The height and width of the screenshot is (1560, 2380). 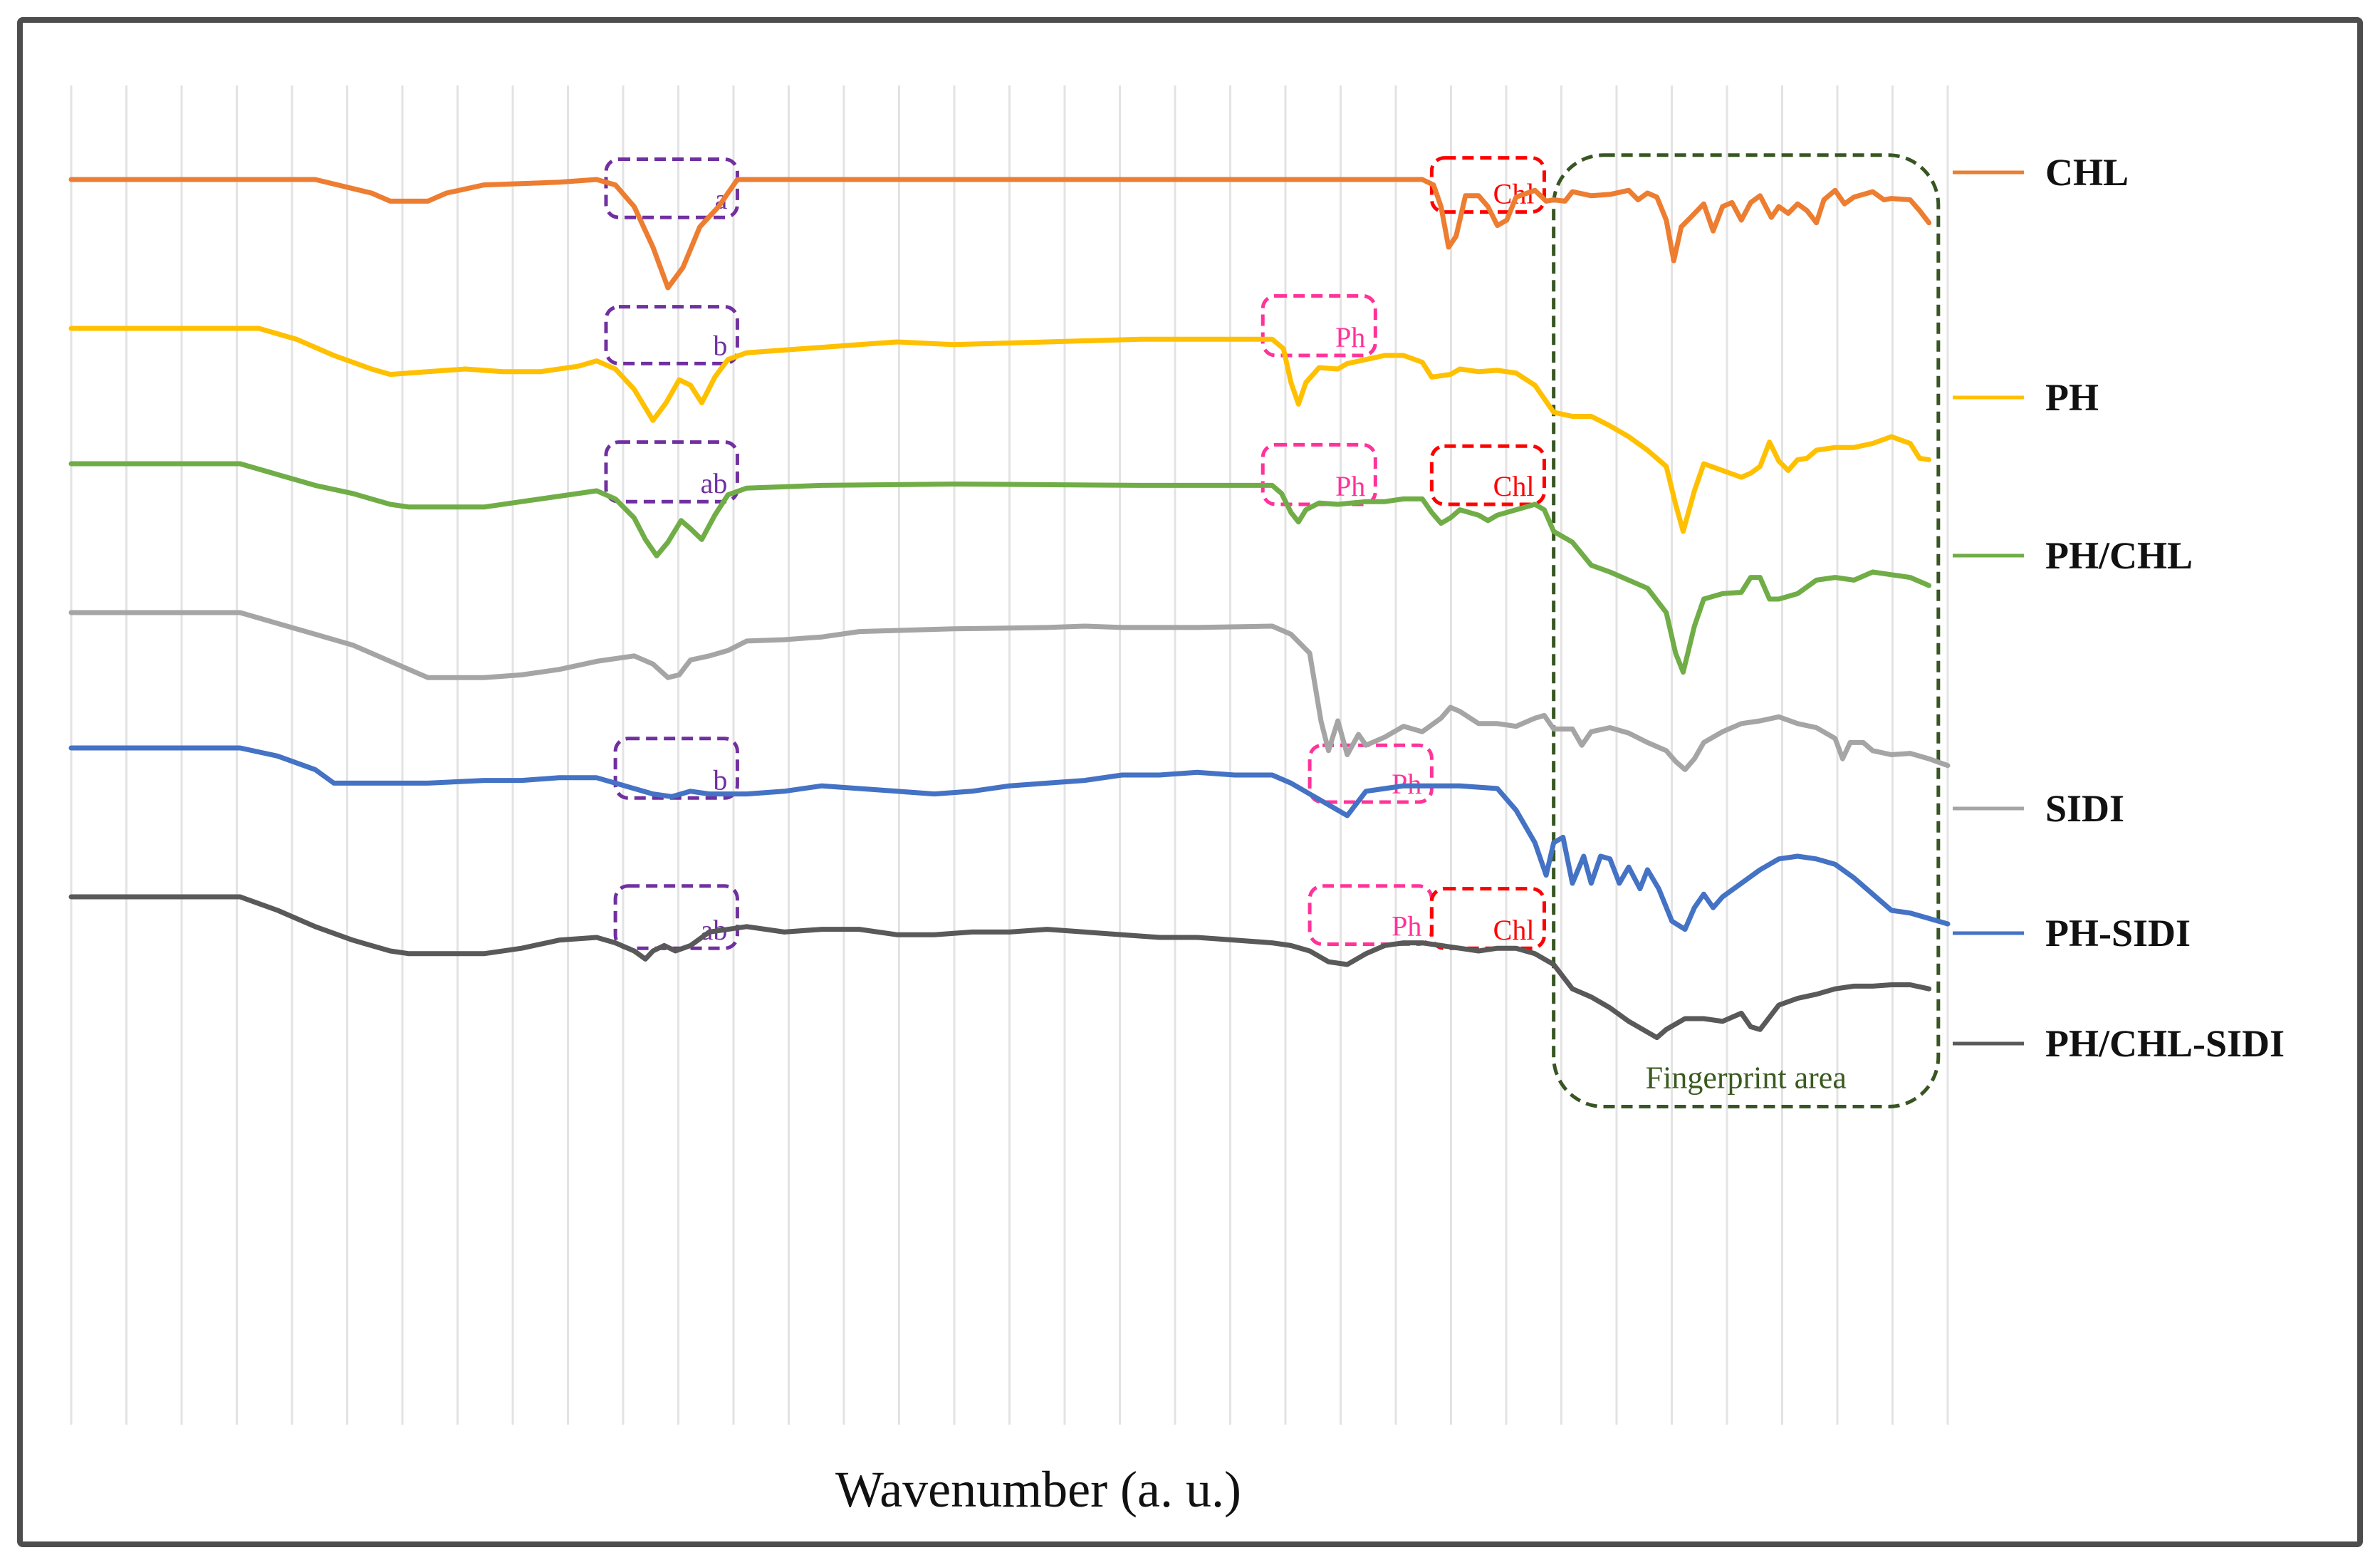 What do you see at coordinates (2119, 555) in the screenshot?
I see `legend-label: PH/CHL` at bounding box center [2119, 555].